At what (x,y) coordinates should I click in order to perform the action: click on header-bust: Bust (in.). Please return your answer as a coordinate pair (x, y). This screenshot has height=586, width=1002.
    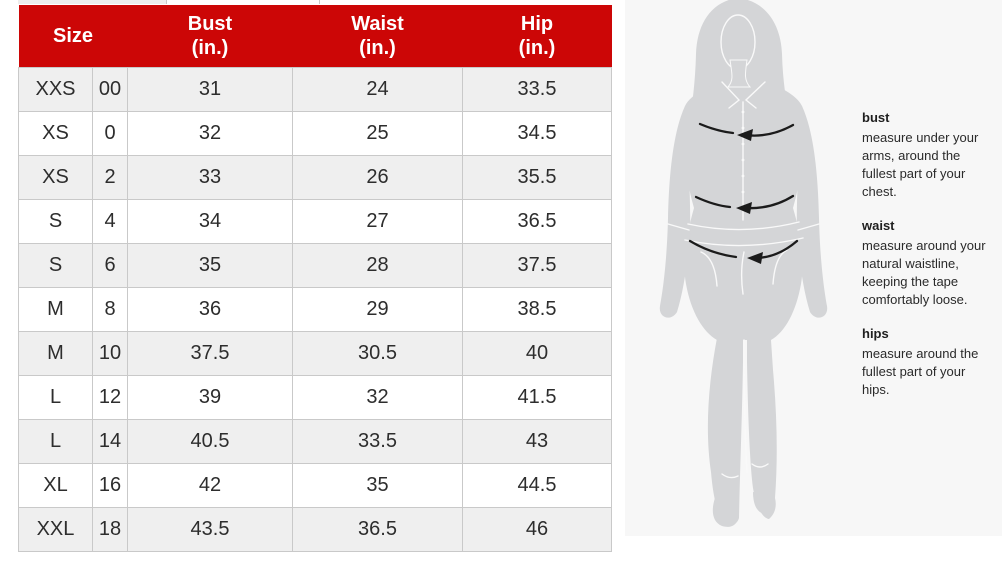
    Looking at the image, I should click on (210, 36).